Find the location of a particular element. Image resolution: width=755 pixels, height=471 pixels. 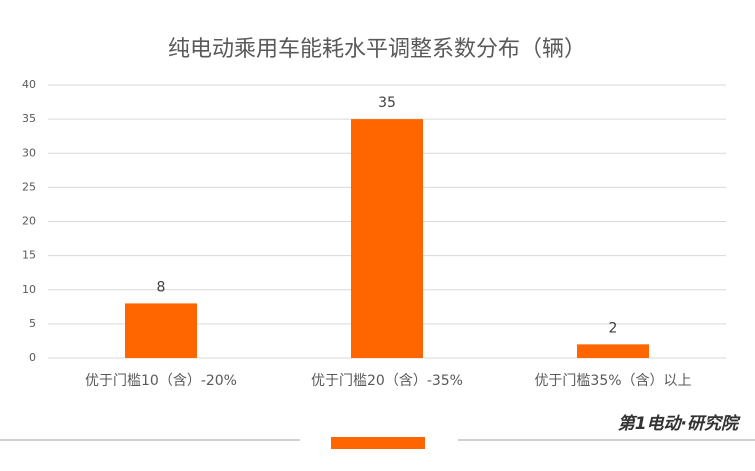

y-tick-label: 5 is located at coordinates (32, 323).